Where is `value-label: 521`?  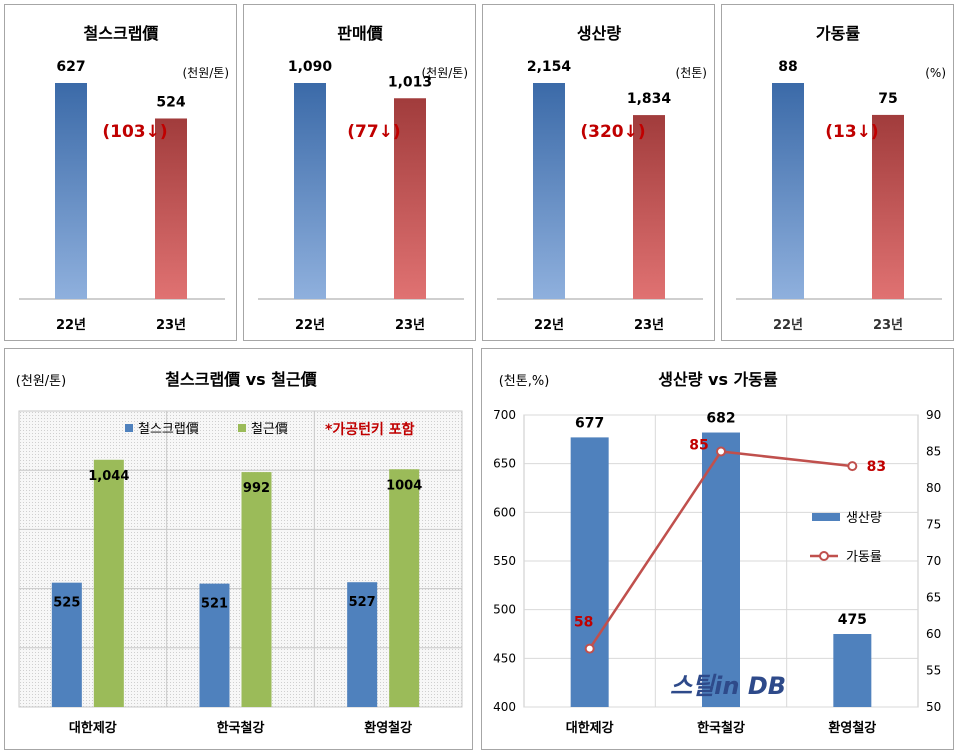
value-label: 521 is located at coordinates (214, 604).